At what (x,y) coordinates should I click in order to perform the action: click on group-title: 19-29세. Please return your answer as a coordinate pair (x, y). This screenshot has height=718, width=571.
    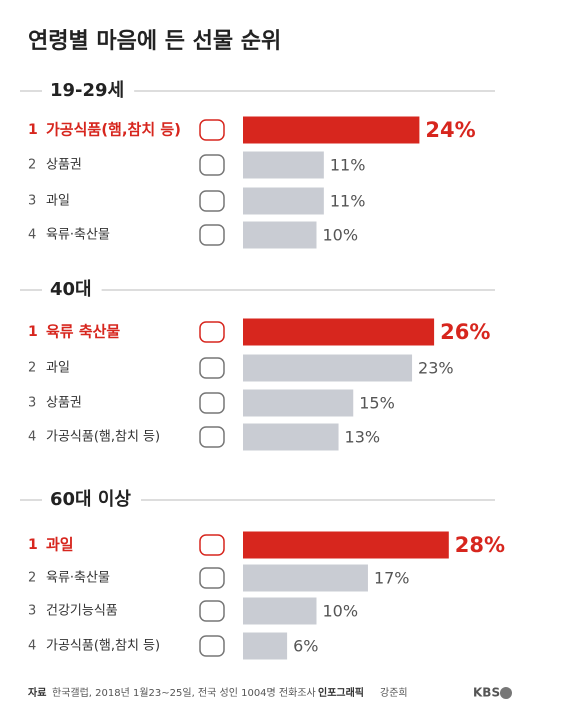
    Looking at the image, I should click on (87, 90).